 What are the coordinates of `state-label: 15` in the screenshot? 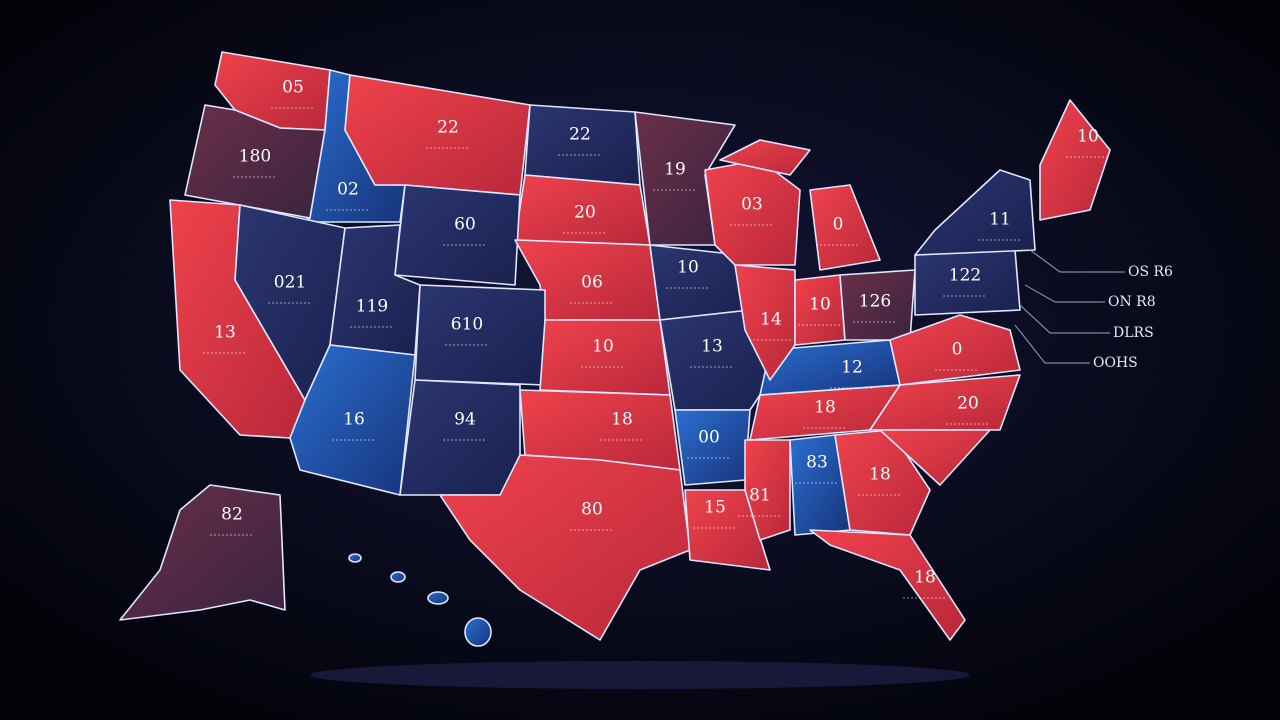 It's located at (715, 508).